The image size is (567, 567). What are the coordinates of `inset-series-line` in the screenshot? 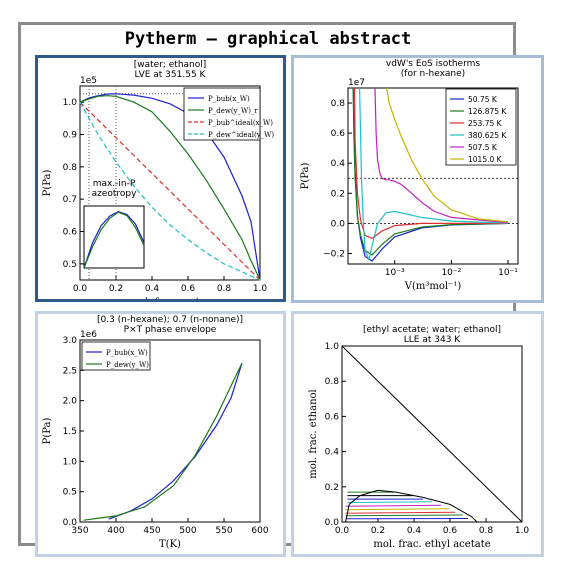 It's located at (114, 239).